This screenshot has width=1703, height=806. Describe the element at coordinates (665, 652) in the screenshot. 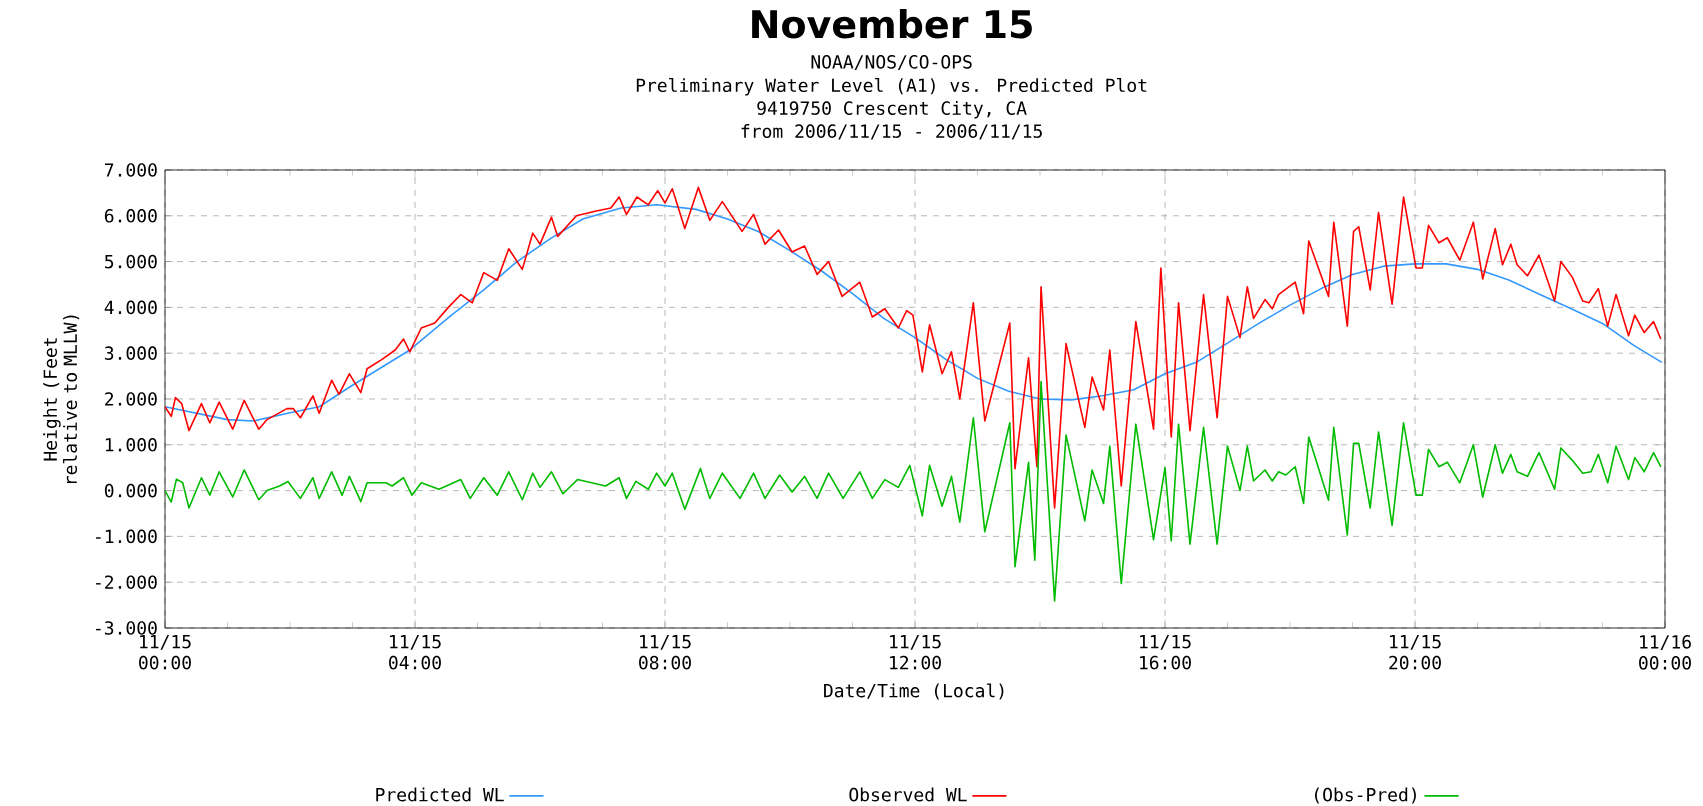

I see `x-tick-label: 11/15 08:00` at that location.